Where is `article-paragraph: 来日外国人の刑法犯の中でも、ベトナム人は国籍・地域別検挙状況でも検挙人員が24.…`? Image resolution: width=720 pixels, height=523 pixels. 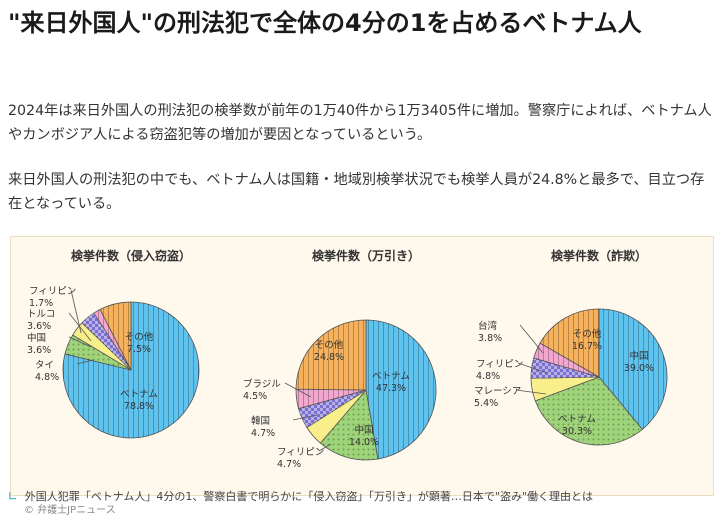 article-paragraph: 来日外国人の刑法犯の中でも、ベトナム人は国籍・地域別検挙状況でも検挙人員が24.… is located at coordinates (356, 192).